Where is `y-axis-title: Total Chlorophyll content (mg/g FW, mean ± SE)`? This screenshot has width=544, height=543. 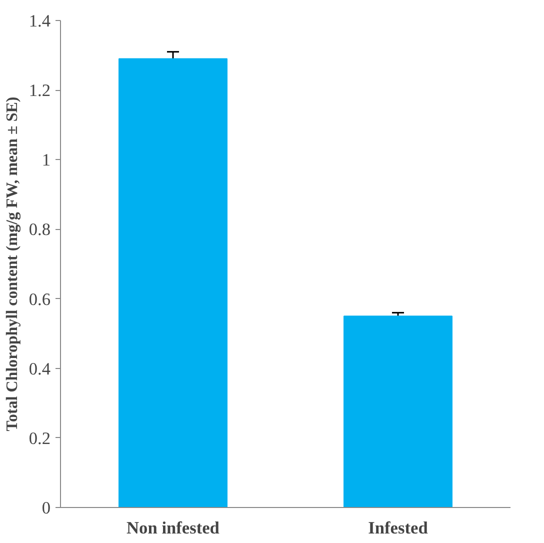
y-axis-title: Total Chlorophyll content (mg/g FW, mean ± SE) is located at coordinates (12, 264).